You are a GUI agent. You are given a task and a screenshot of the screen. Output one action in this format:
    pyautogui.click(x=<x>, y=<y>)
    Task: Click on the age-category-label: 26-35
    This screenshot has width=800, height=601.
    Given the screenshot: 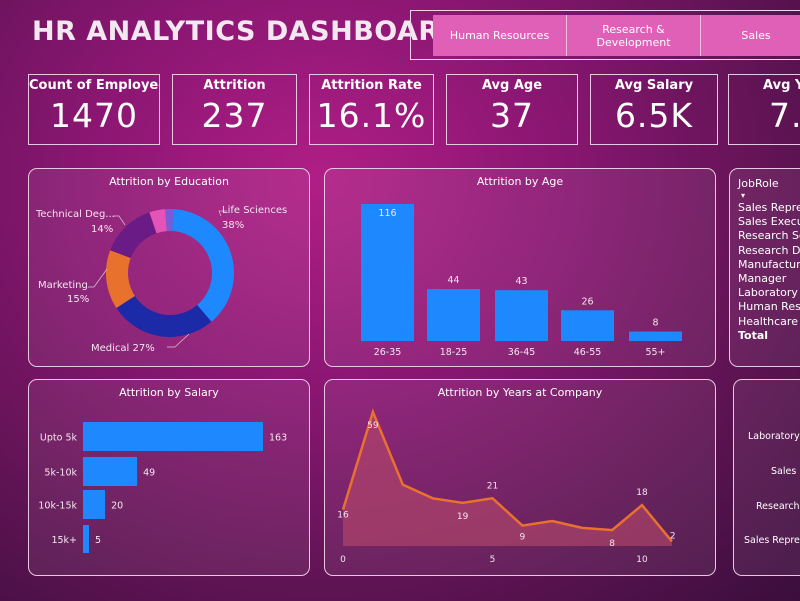 What is the action you would take?
    pyautogui.click(x=388, y=352)
    